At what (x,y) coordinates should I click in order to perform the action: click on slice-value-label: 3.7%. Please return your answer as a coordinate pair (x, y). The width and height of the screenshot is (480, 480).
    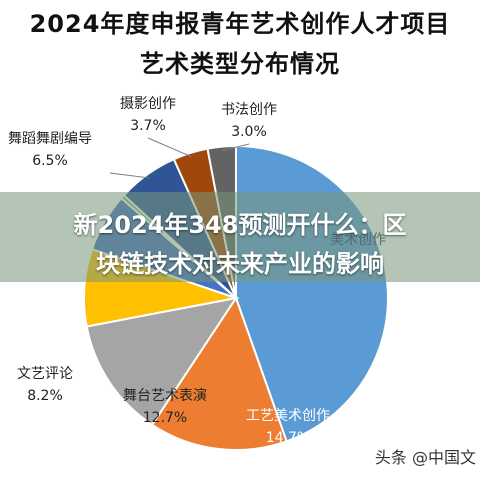
    Looking at the image, I should click on (148, 126).